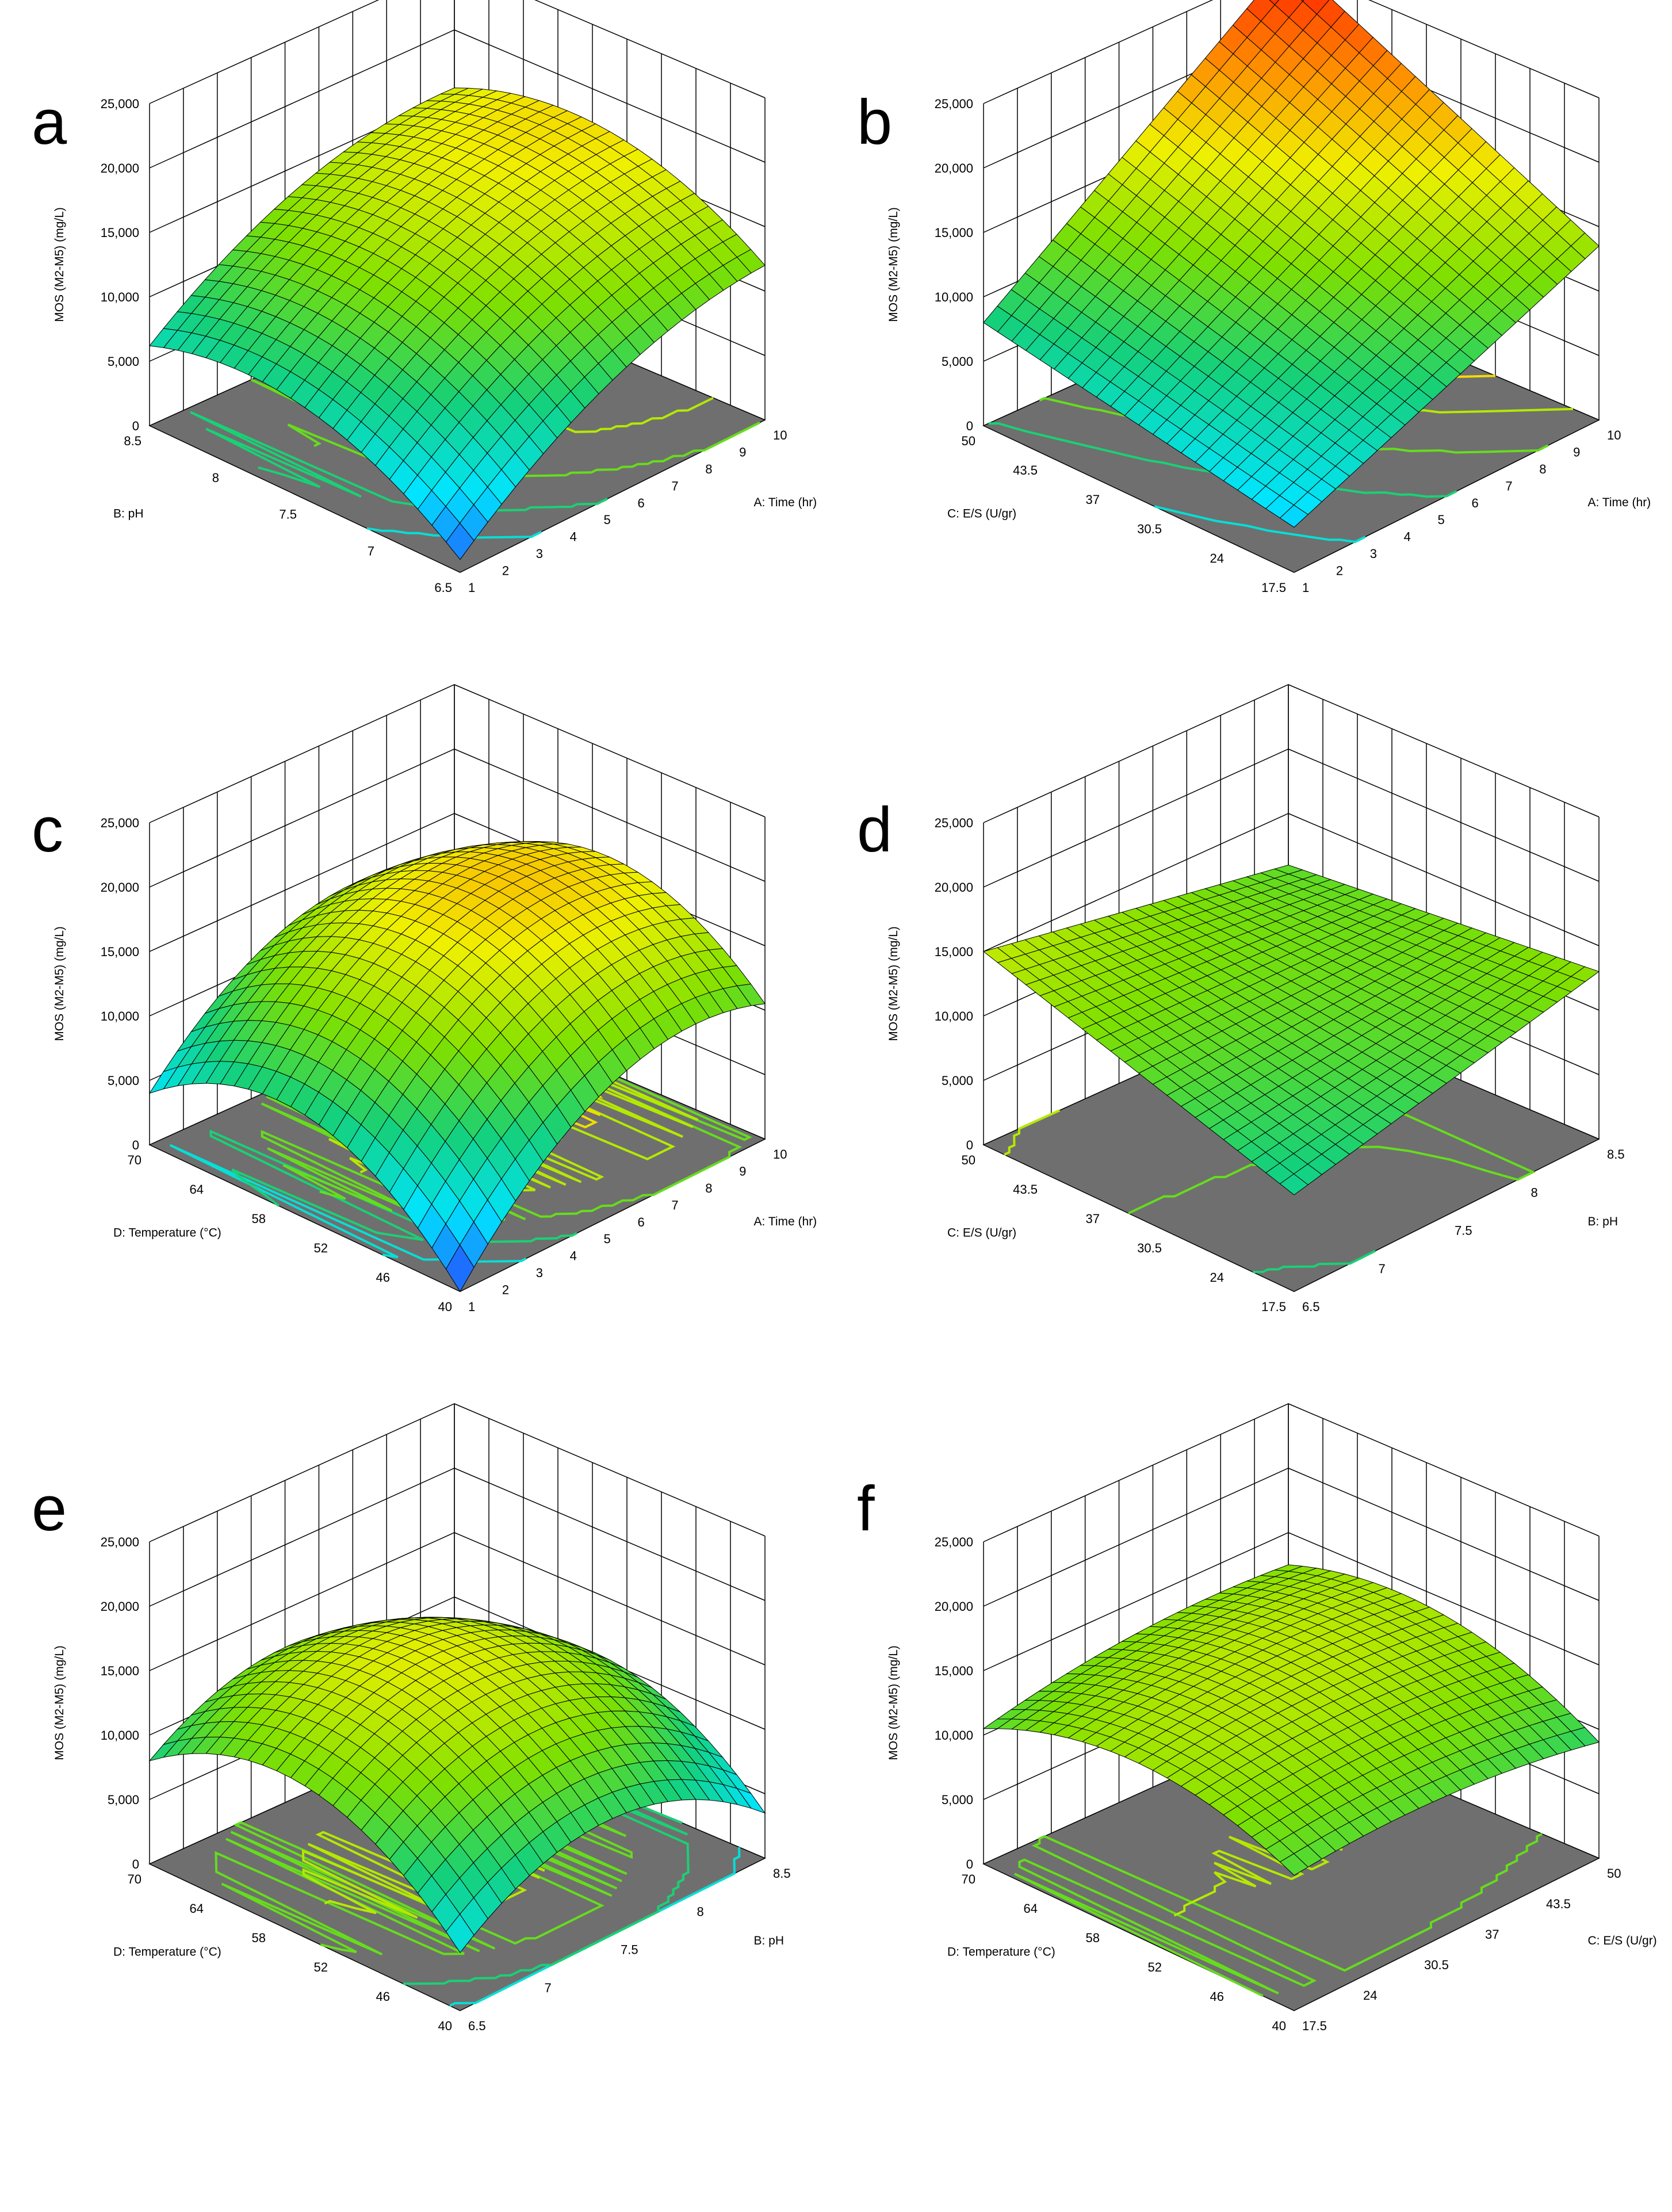  Describe the element at coordinates (457, 1785) in the screenshot. I see `panel-e-surface` at that location.